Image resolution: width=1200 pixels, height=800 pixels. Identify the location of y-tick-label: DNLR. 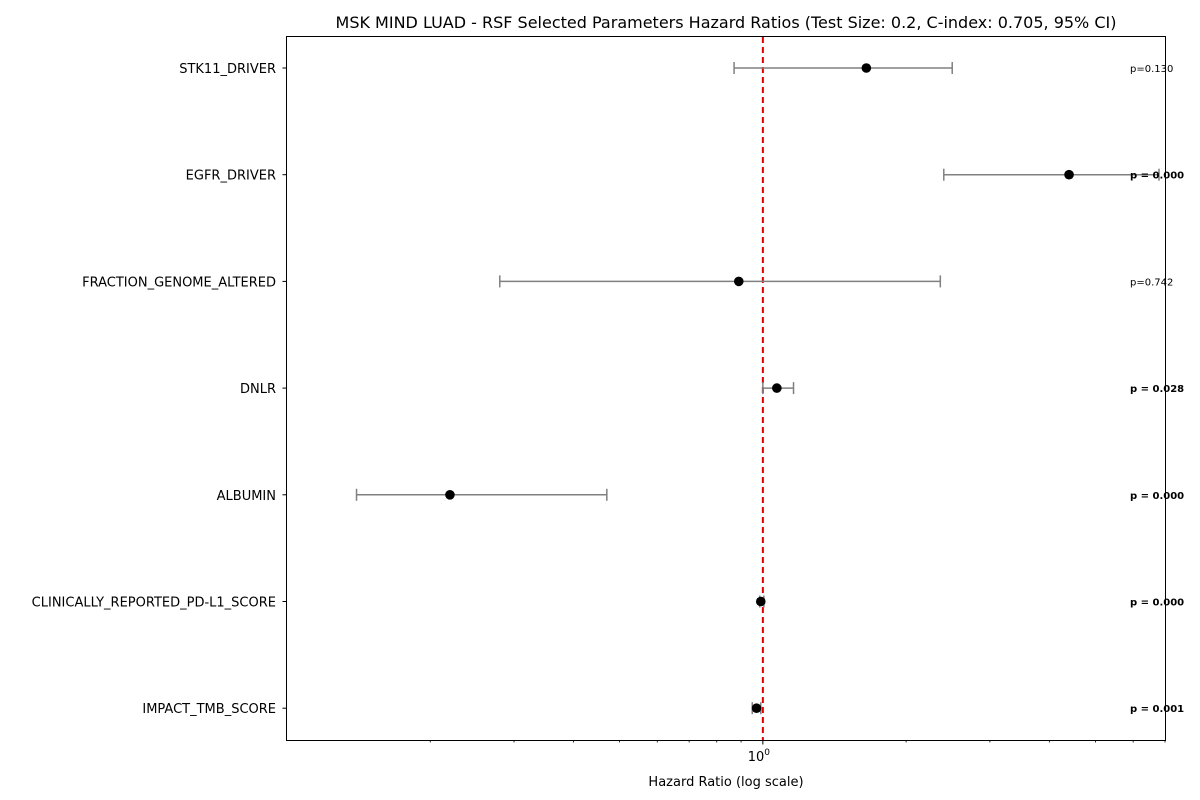
(258, 389).